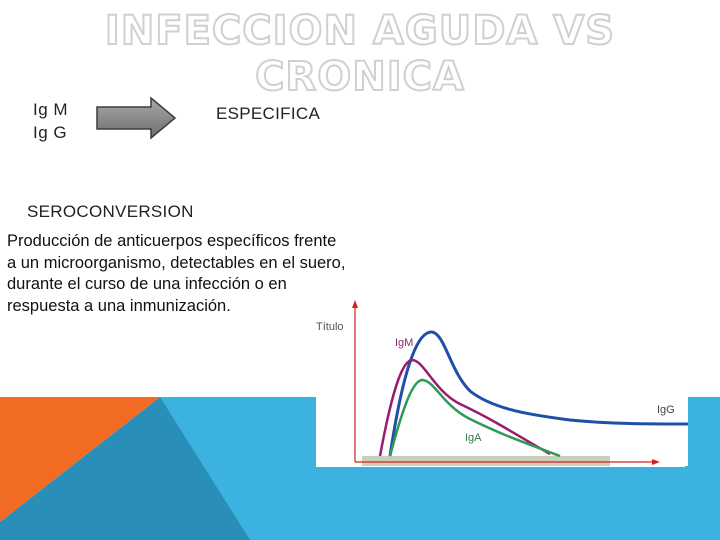 The image size is (720, 540). I want to click on y-axis-label: Título, so click(330, 327).